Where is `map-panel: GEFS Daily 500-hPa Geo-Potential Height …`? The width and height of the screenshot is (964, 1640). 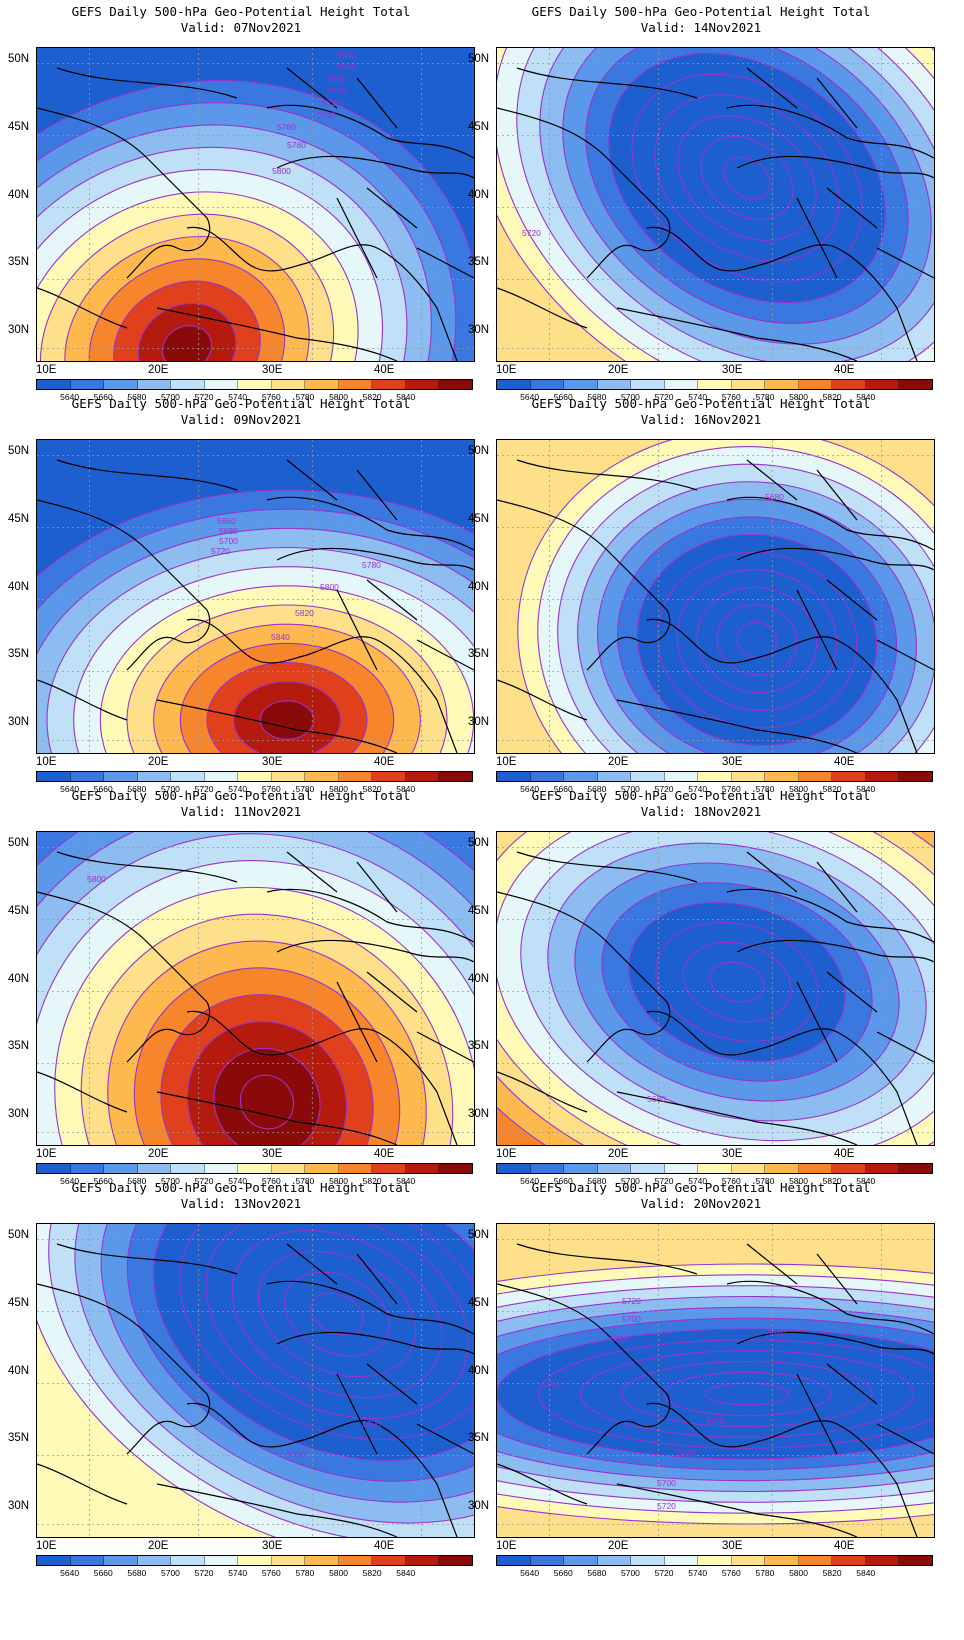
map-panel: GEFS Daily 500-hPa Geo-Potential Height … is located at coordinates (241, 597).